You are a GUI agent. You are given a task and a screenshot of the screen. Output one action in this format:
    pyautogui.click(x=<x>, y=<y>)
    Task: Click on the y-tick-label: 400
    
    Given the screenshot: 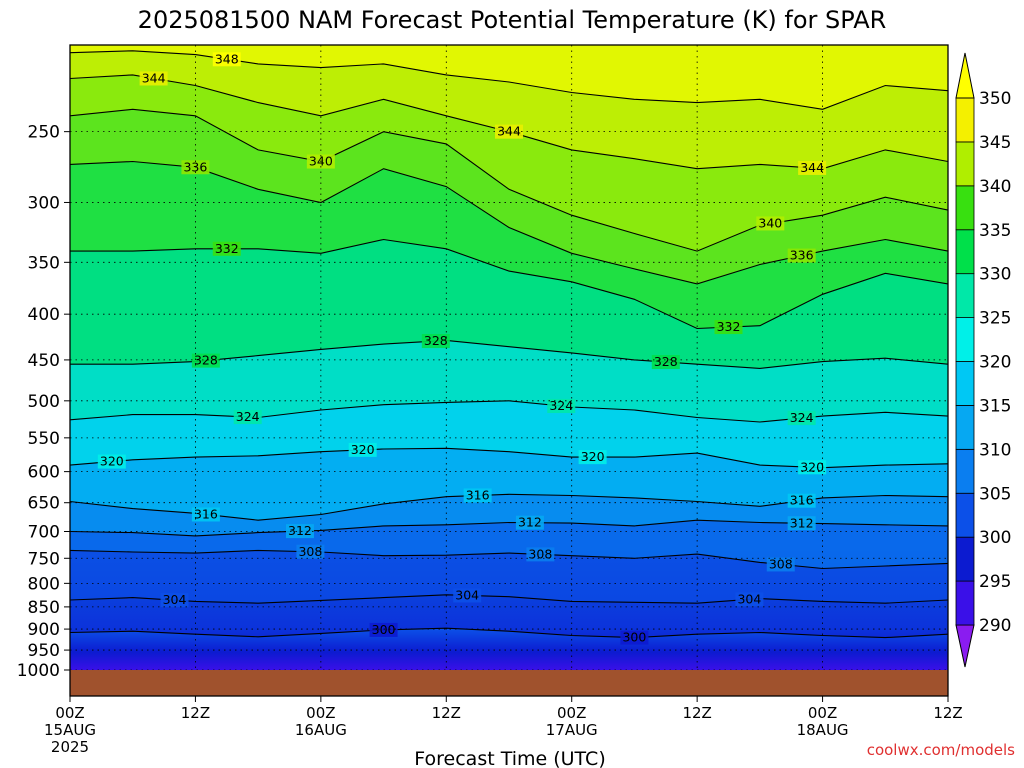 What is the action you would take?
    pyautogui.click(x=44, y=315)
    